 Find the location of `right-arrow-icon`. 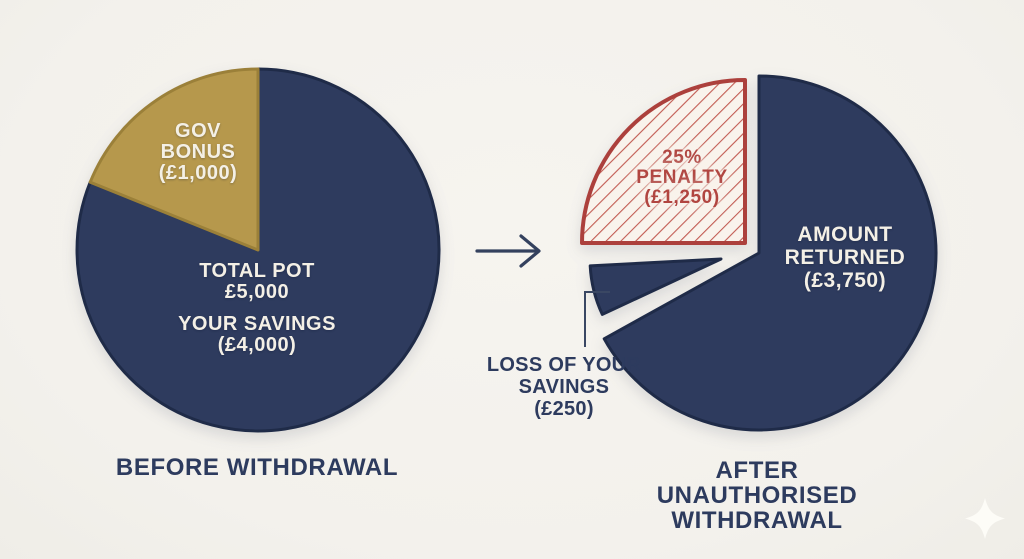

right-arrow-icon is located at coordinates (508, 251).